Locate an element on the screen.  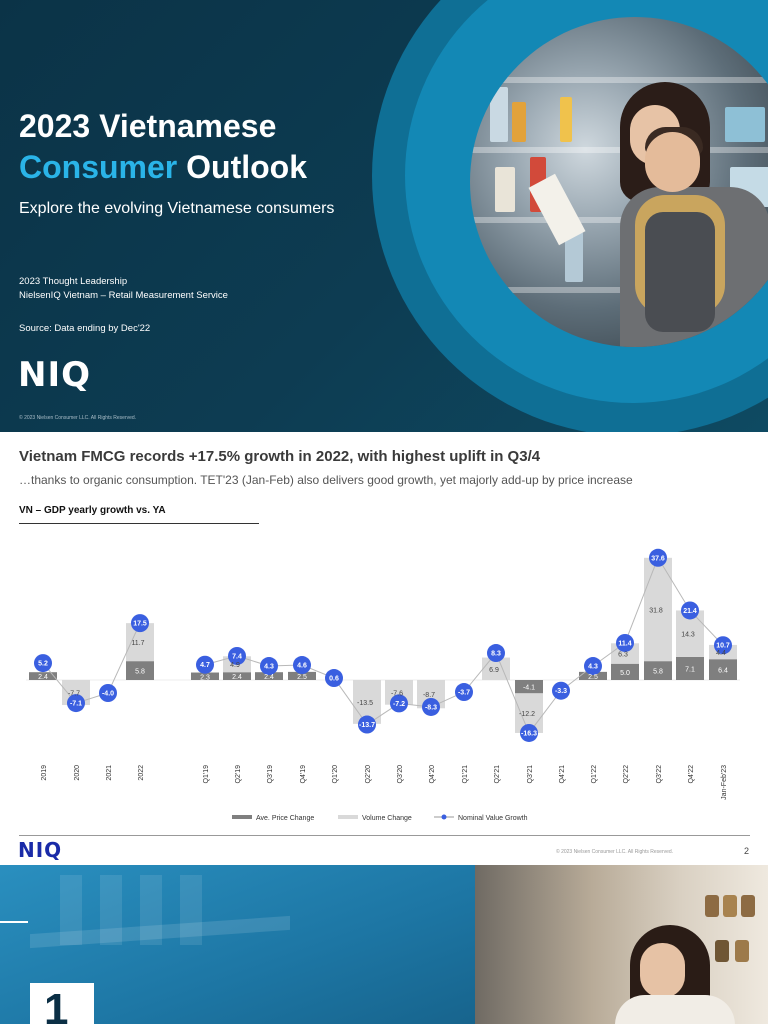
price-label: 6.4 is located at coordinates (723, 671).